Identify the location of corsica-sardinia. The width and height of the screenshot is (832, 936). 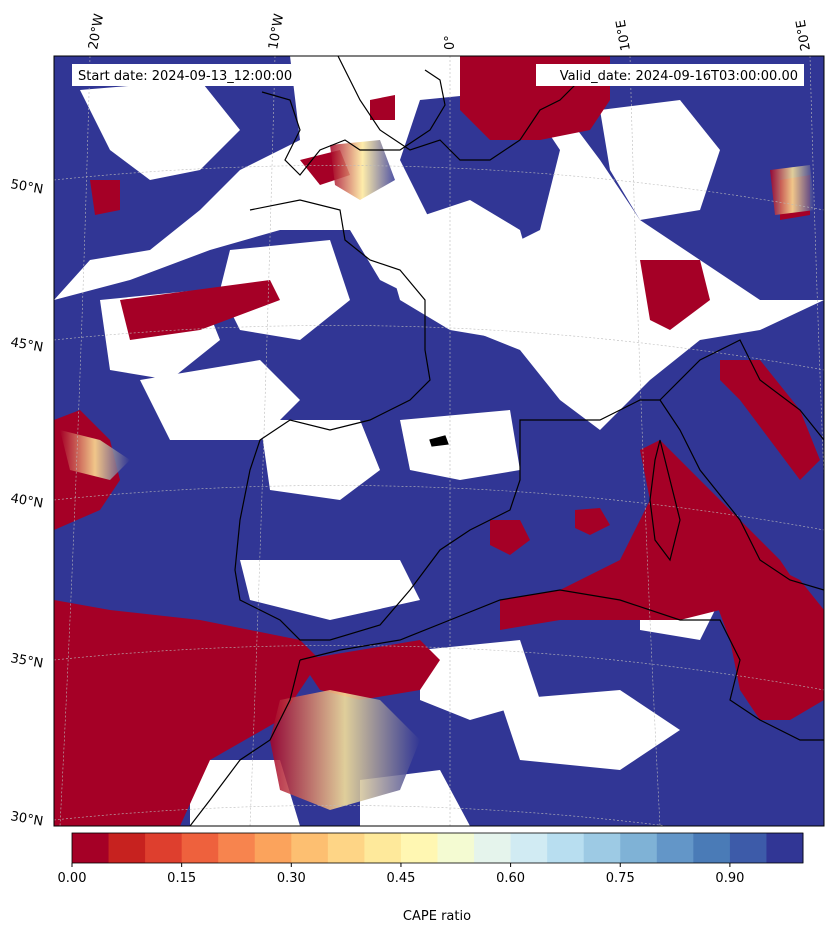
(665, 500).